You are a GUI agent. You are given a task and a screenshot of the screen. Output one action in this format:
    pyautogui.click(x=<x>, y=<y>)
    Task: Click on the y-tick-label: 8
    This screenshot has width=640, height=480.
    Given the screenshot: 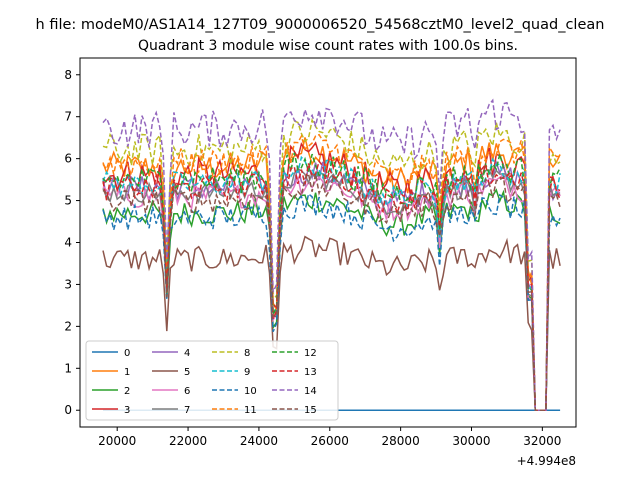 What is the action you would take?
    pyautogui.click(x=68, y=75)
    